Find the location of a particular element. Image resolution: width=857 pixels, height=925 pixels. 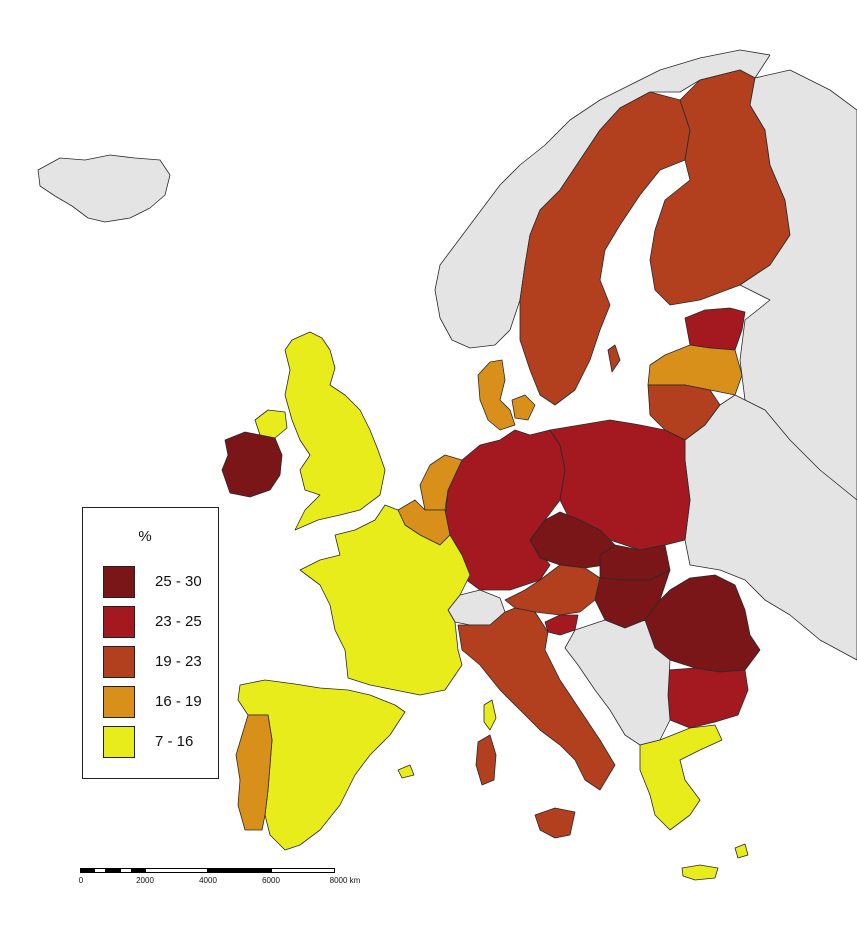

region-iceland is located at coordinates (104, 188).